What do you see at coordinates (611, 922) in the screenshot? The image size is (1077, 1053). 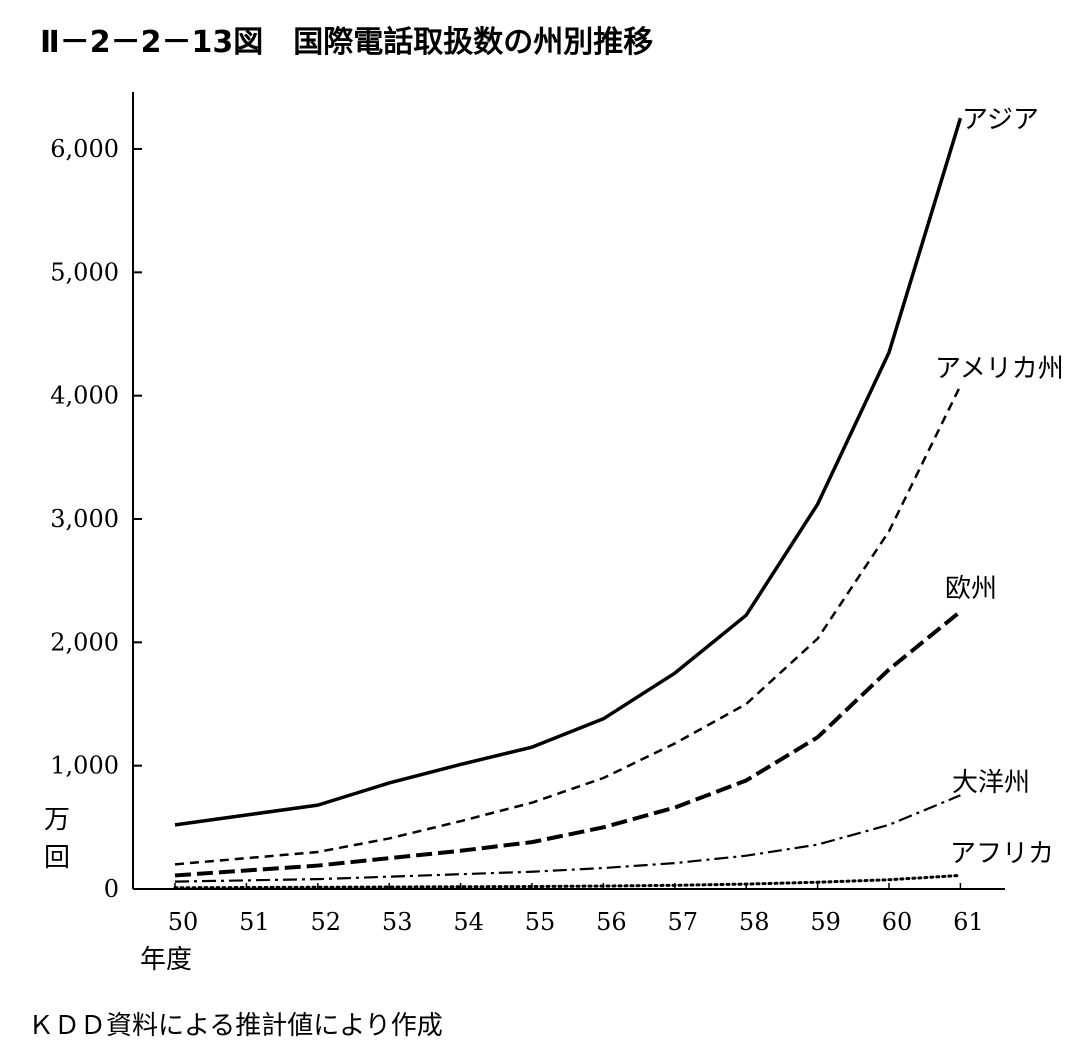 I see `x-tick-label: 56` at bounding box center [611, 922].